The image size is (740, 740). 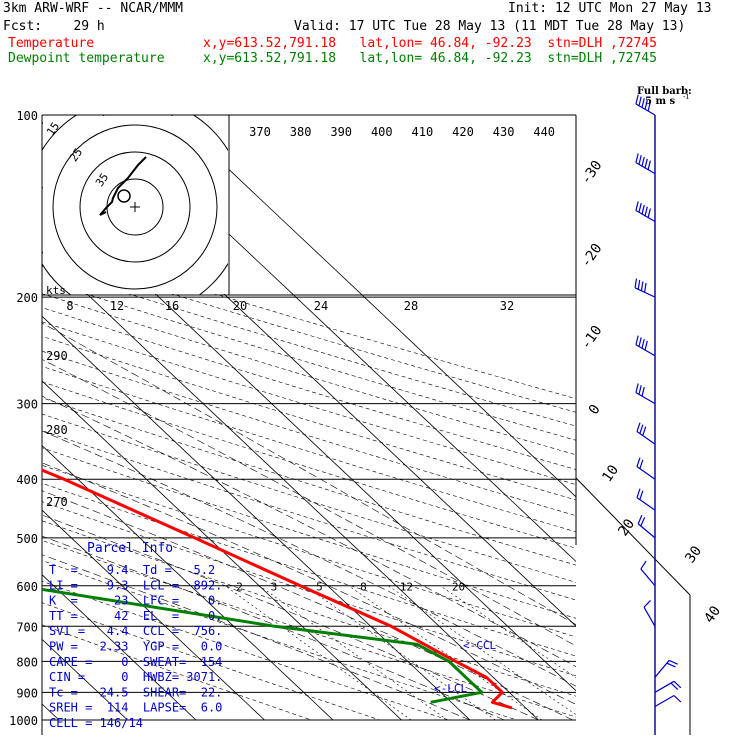 I want to click on pressure-label: 800, so click(x=27, y=662).